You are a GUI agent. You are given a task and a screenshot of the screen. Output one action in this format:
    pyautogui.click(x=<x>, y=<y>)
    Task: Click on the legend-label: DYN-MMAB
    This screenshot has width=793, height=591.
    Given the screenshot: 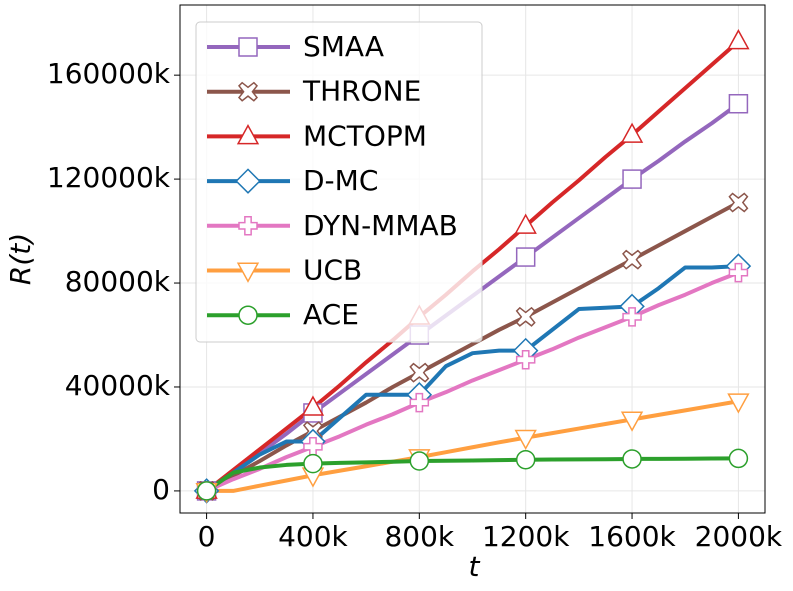 What is the action you would take?
    pyautogui.click(x=380, y=225)
    